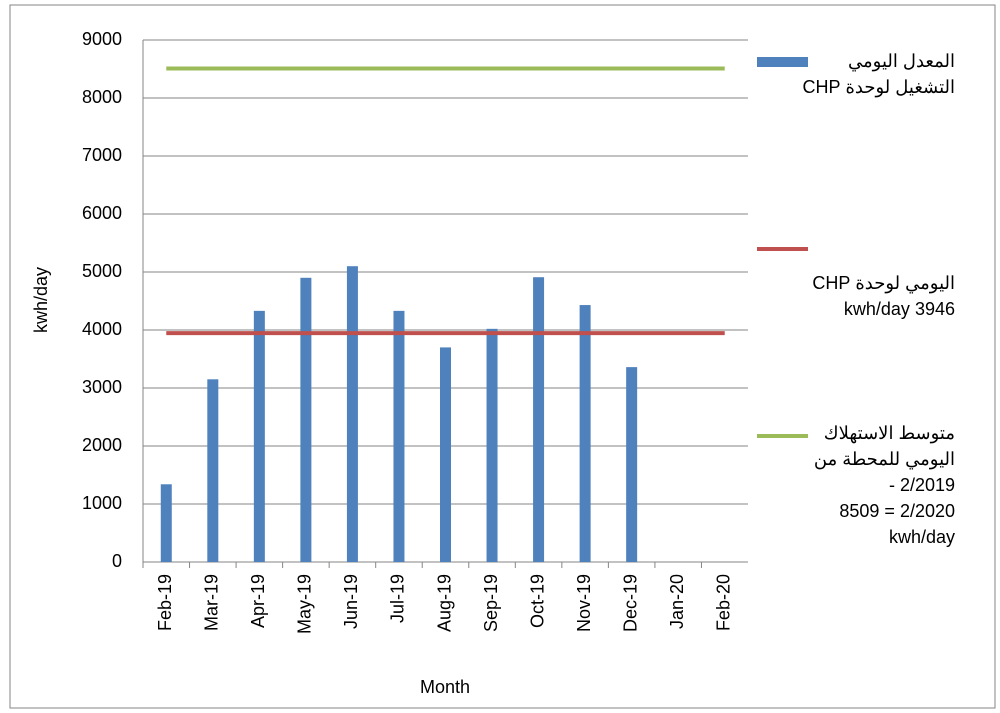 The image size is (1000, 713). I want to click on x-tick-label: Feb-19, so click(165, 602).